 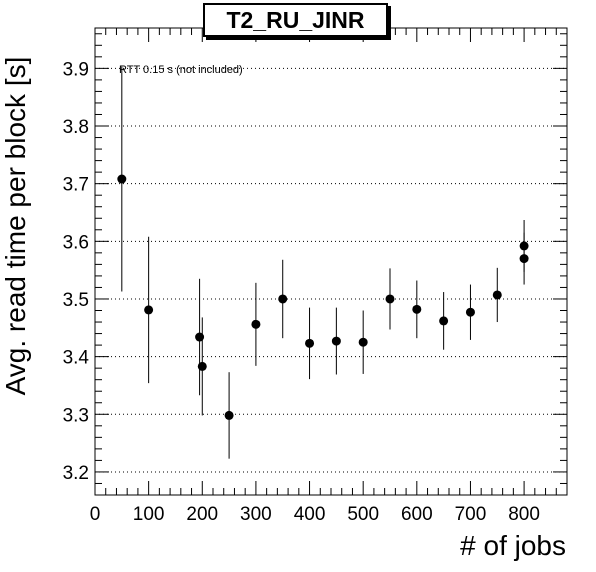 What do you see at coordinates (76, 242) in the screenshot?
I see `y-tick-label: 3.6` at bounding box center [76, 242].